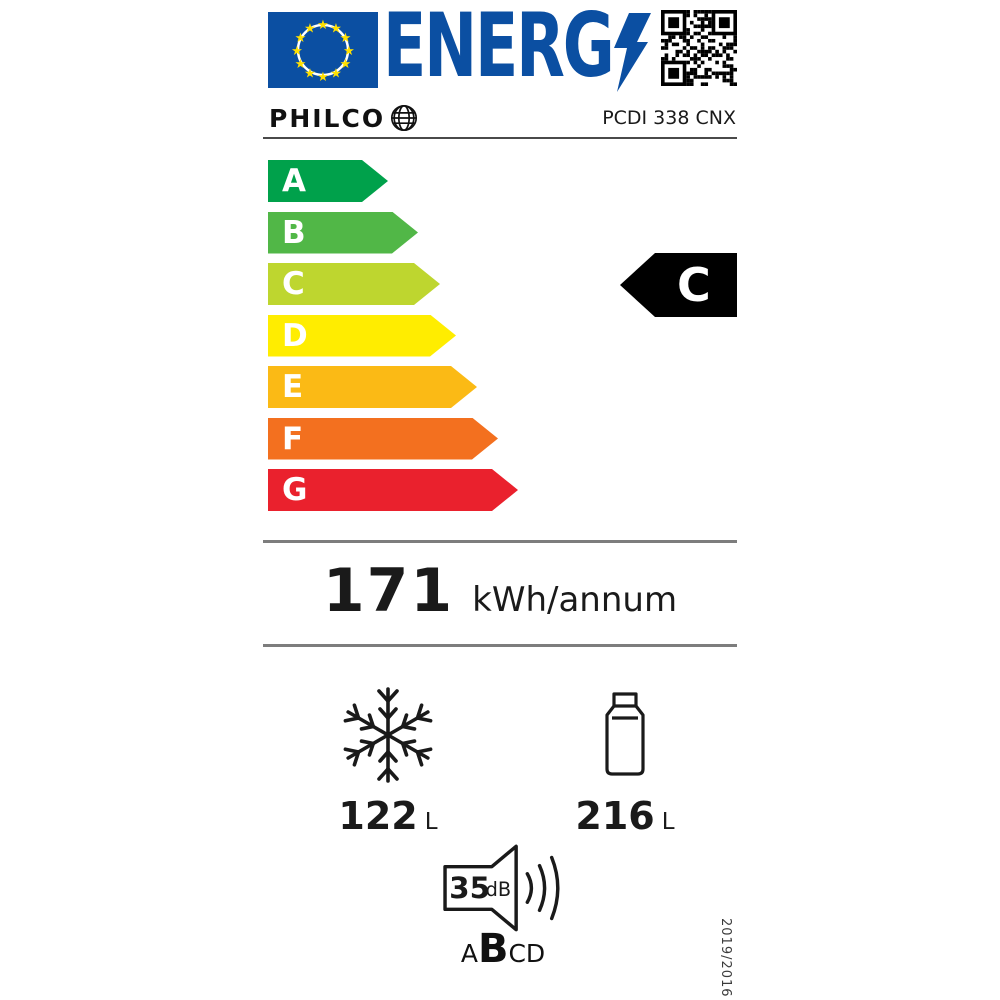  What do you see at coordinates (404, 118) in the screenshot?
I see `globe-icon` at bounding box center [404, 118].